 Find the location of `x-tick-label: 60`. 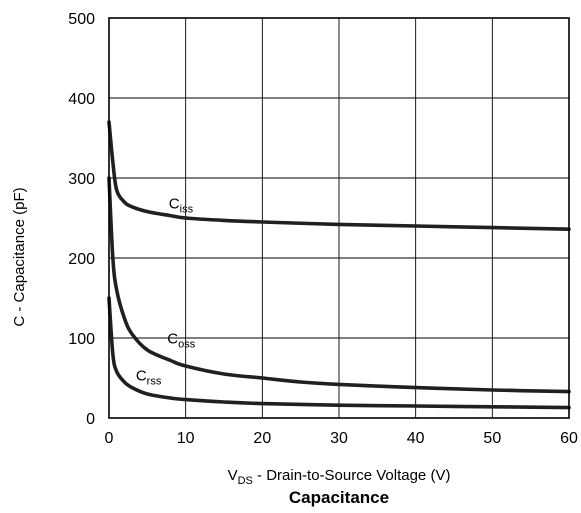

x-tick-label: 60 is located at coordinates (569, 438).